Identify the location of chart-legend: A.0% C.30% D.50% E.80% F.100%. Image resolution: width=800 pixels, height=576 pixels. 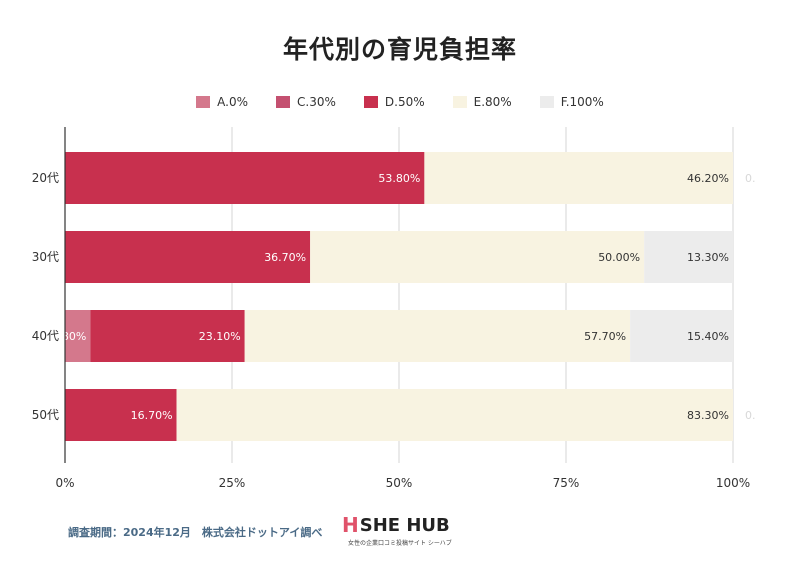
(400, 102).